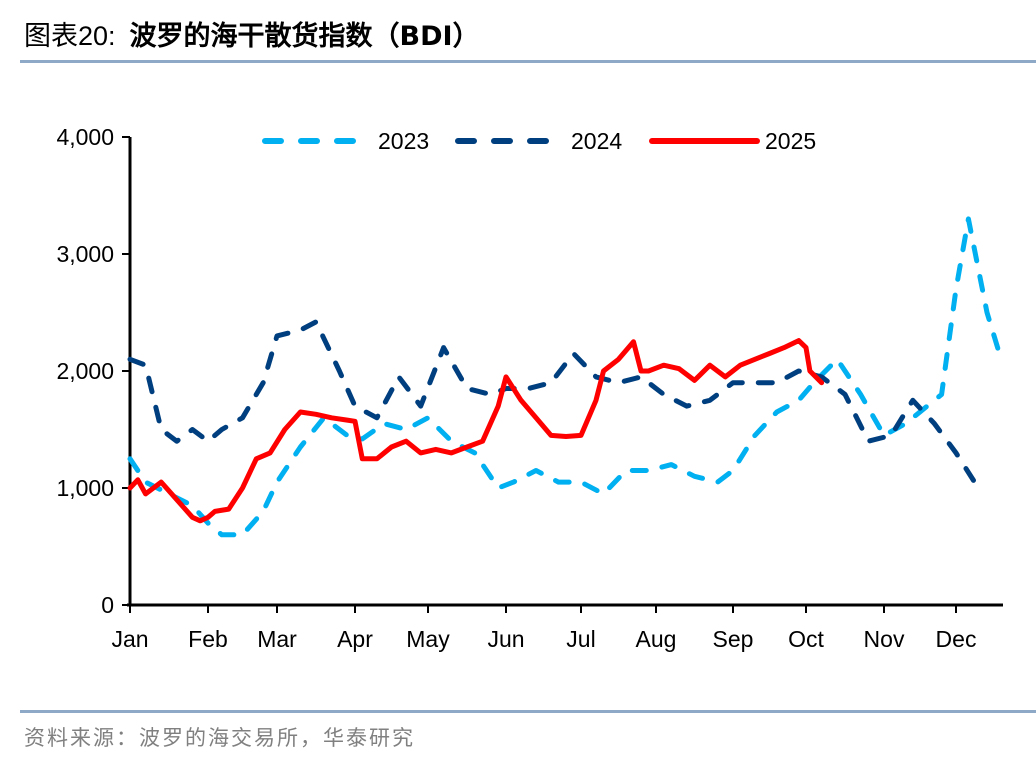 The image size is (1036, 760). I want to click on bottom-divider, so click(528, 711).